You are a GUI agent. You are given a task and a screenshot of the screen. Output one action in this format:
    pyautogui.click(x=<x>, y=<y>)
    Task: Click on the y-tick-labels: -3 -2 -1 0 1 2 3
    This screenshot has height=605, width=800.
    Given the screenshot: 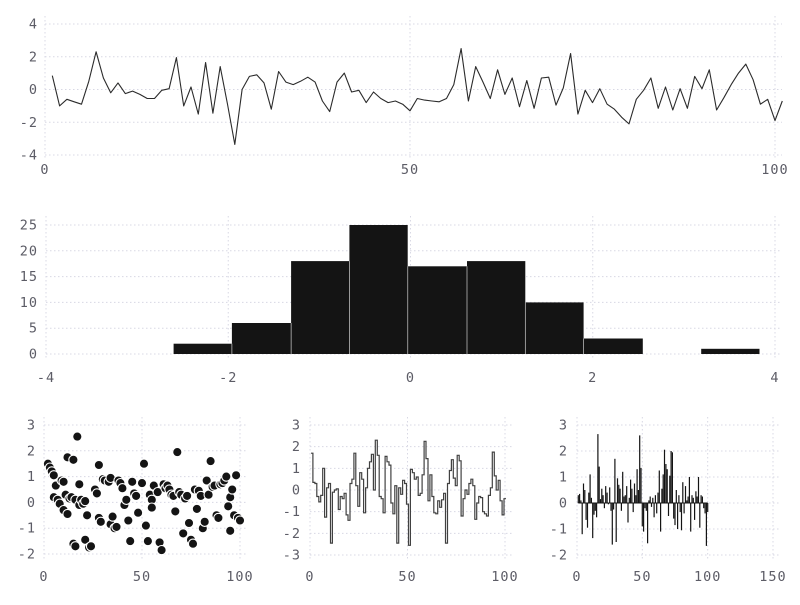 What is the action you would take?
    pyautogui.click(x=292, y=491)
    